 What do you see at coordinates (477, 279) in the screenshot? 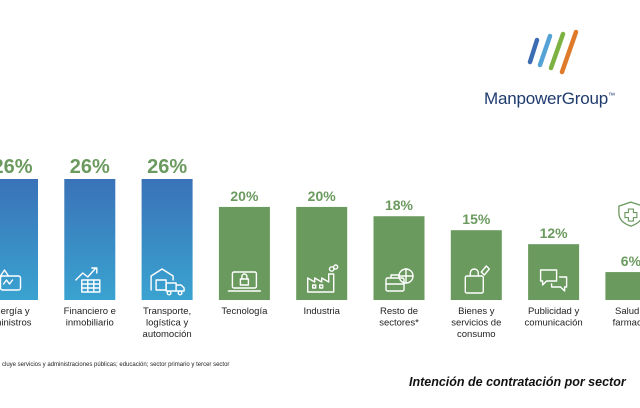
I see `shopping-bag-icon` at bounding box center [477, 279].